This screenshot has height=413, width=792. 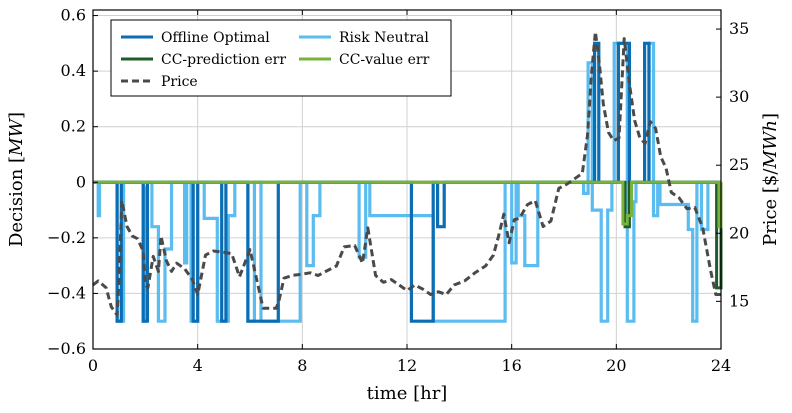 I want to click on y2-tick-label: 35, so click(x=739, y=28).